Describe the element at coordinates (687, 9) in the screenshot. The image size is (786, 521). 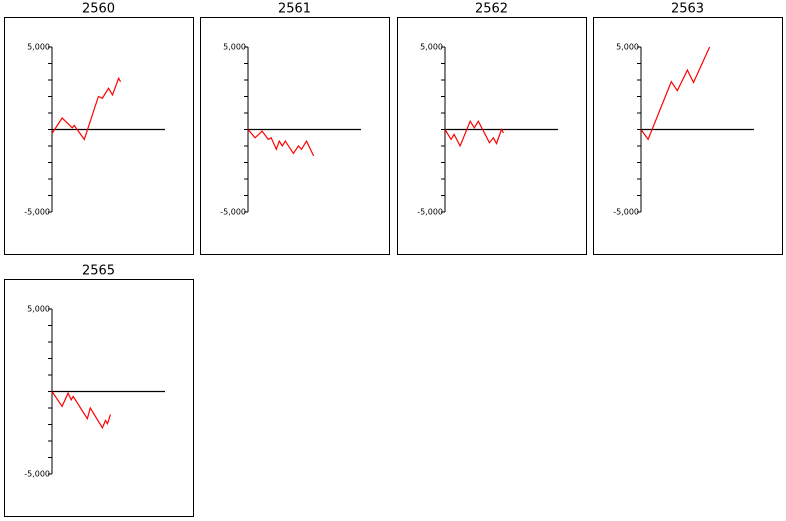
I see `panel-title: 2563` at that location.